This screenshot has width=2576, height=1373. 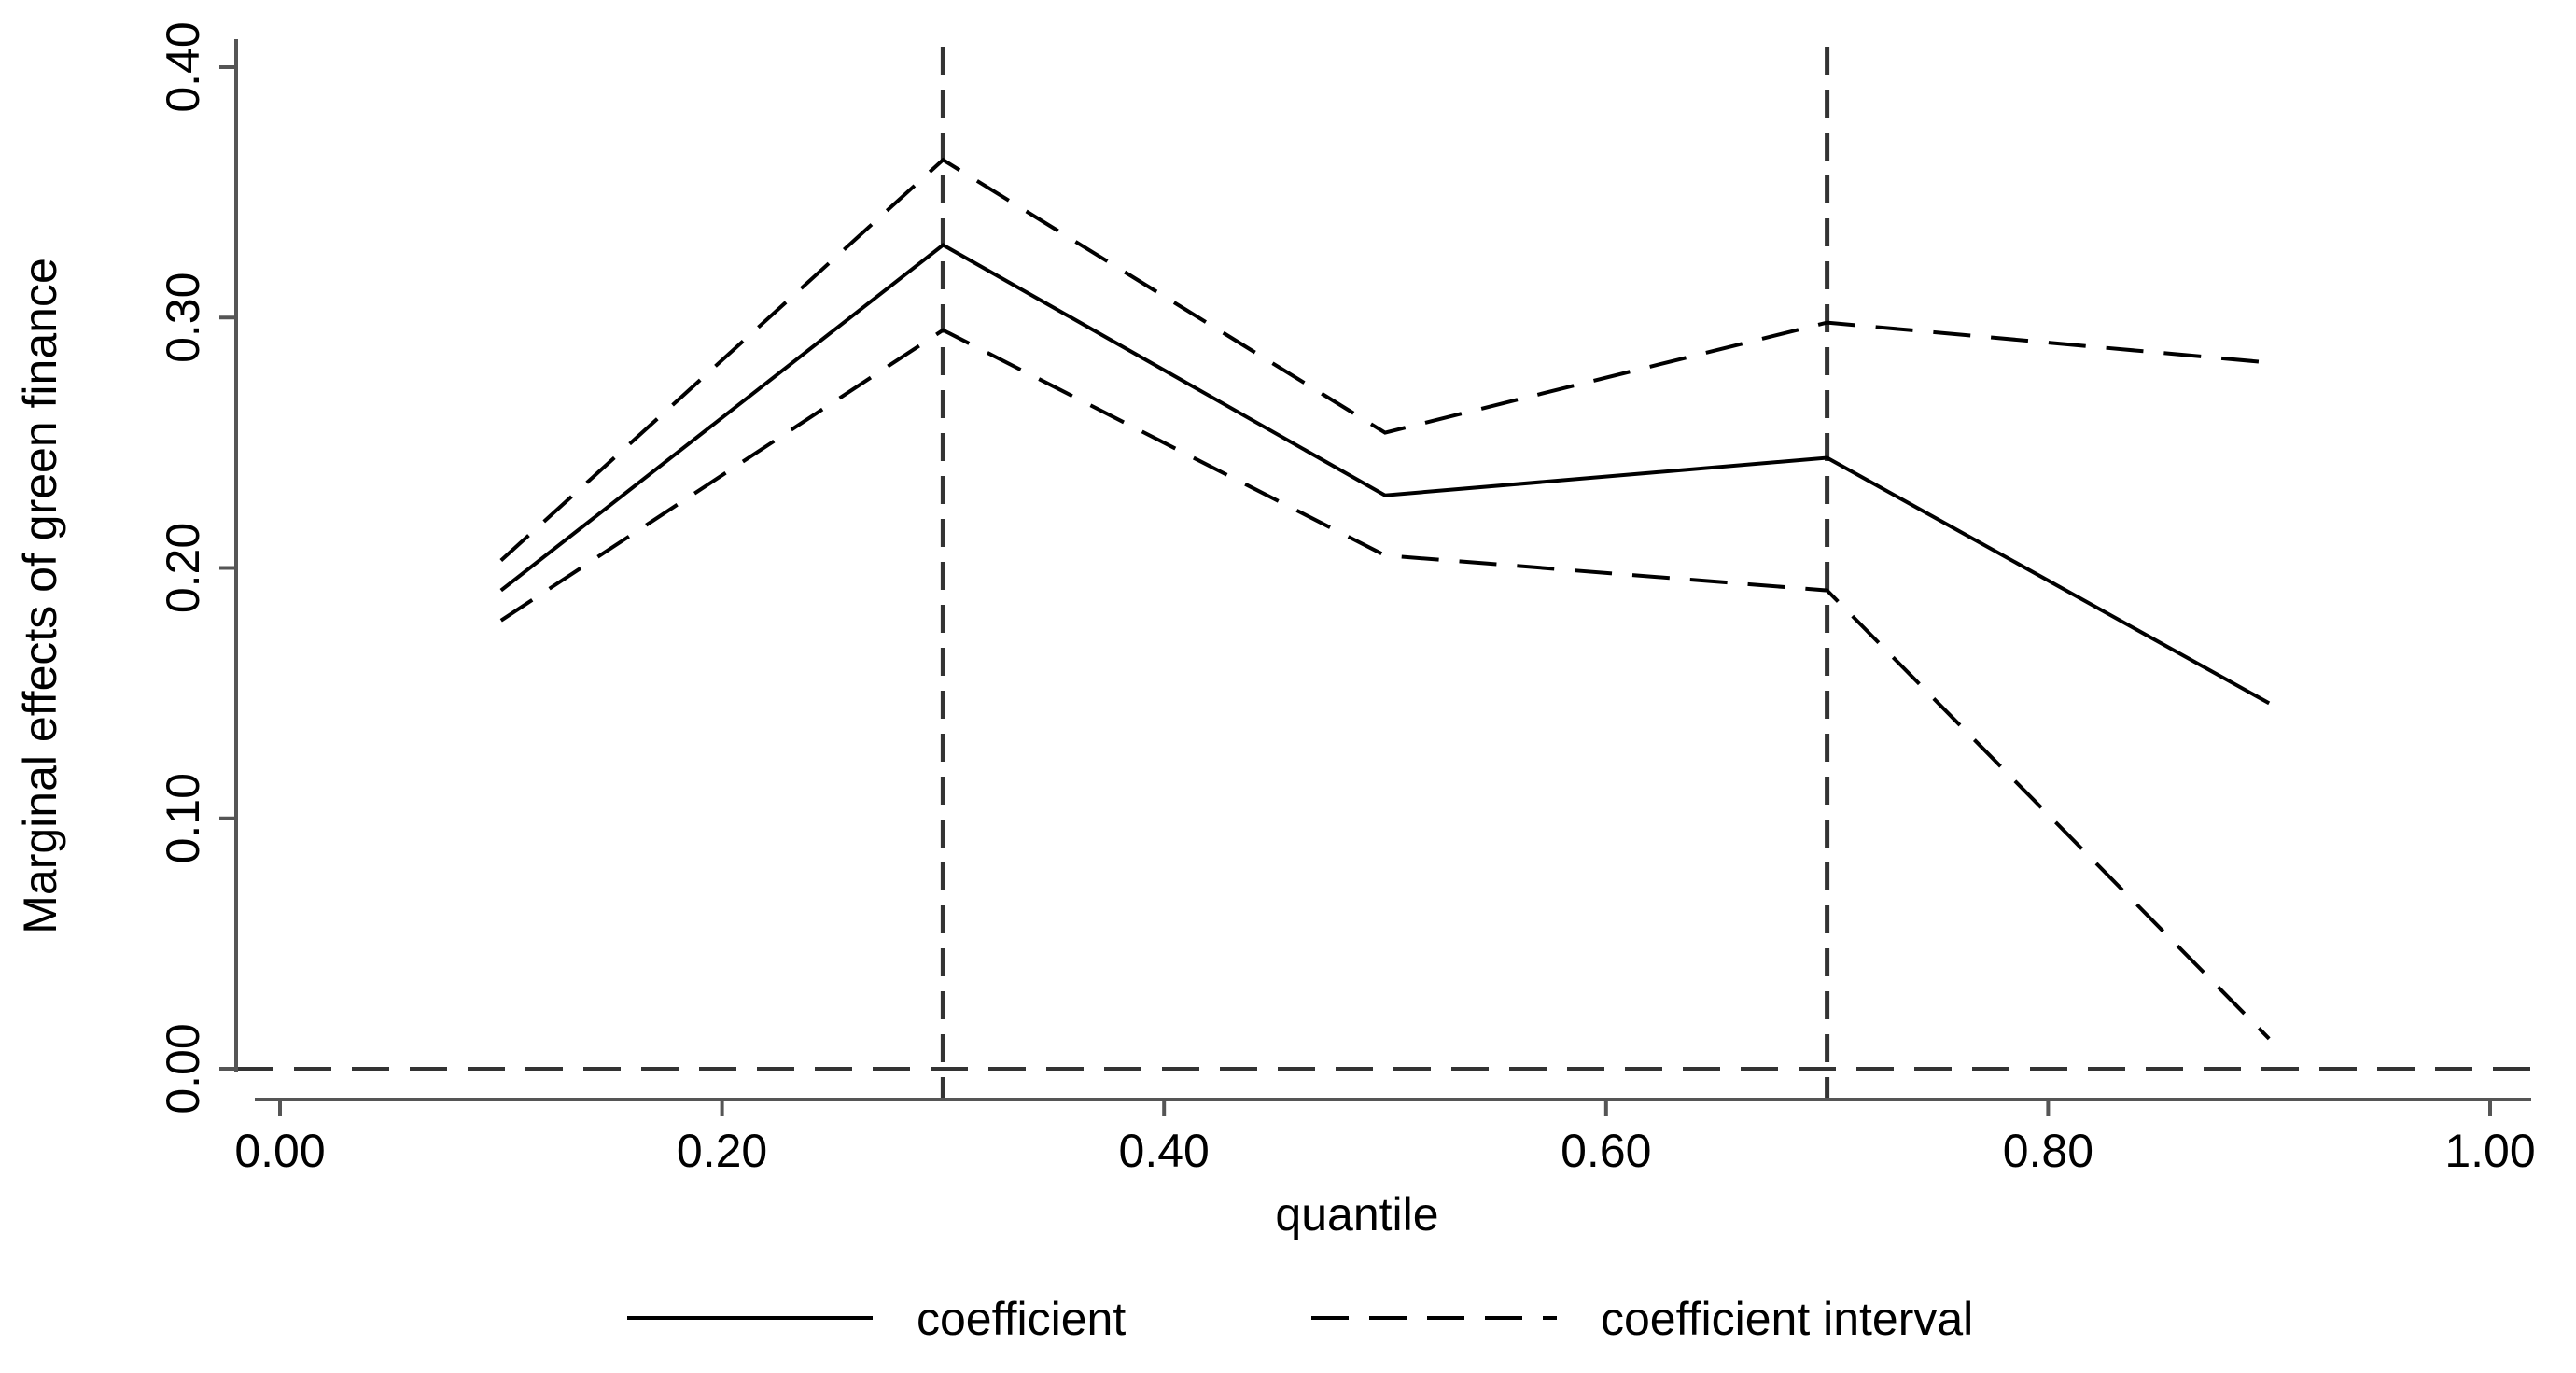 What do you see at coordinates (183, 818) in the screenshot?
I see `y-tick-label: 0.10` at bounding box center [183, 818].